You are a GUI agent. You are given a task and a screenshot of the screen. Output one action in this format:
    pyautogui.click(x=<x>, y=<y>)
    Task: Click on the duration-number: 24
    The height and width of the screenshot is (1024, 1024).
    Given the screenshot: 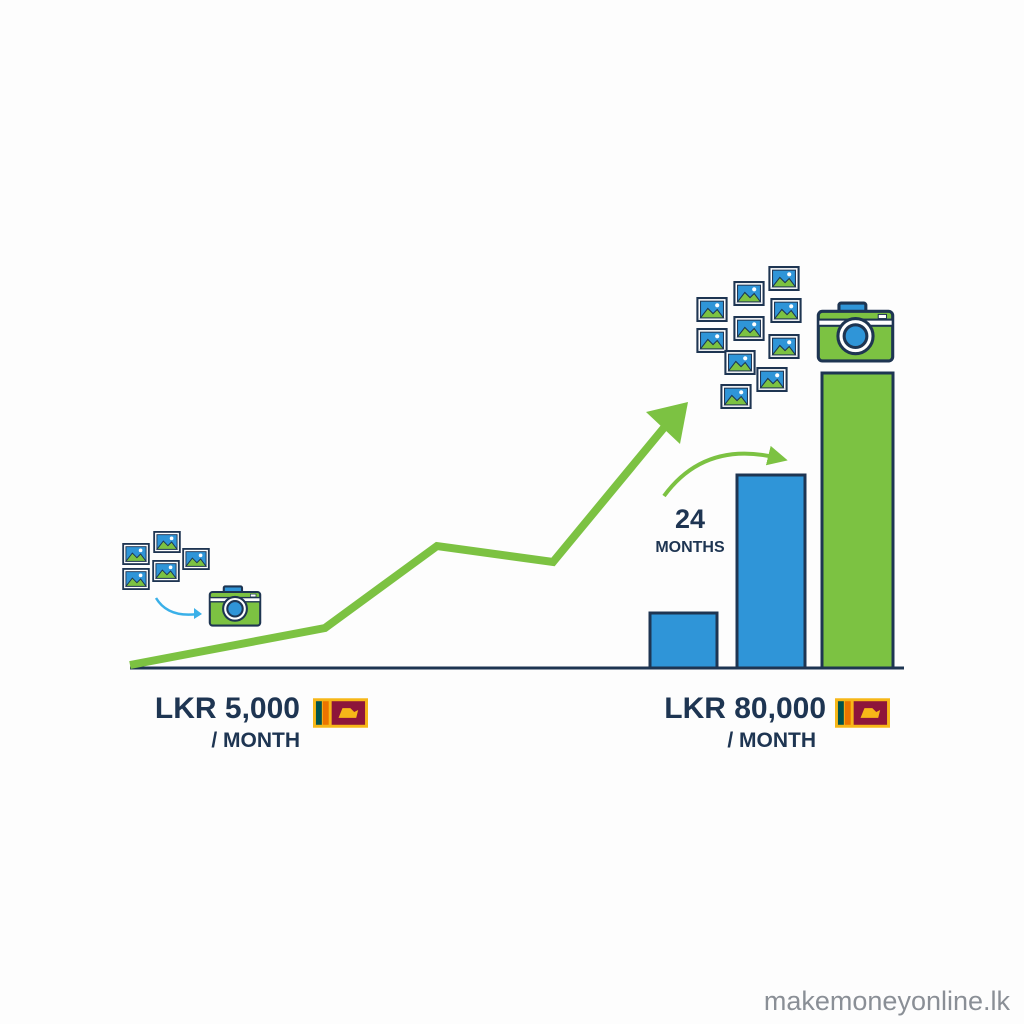 What is the action you would take?
    pyautogui.click(x=690, y=519)
    